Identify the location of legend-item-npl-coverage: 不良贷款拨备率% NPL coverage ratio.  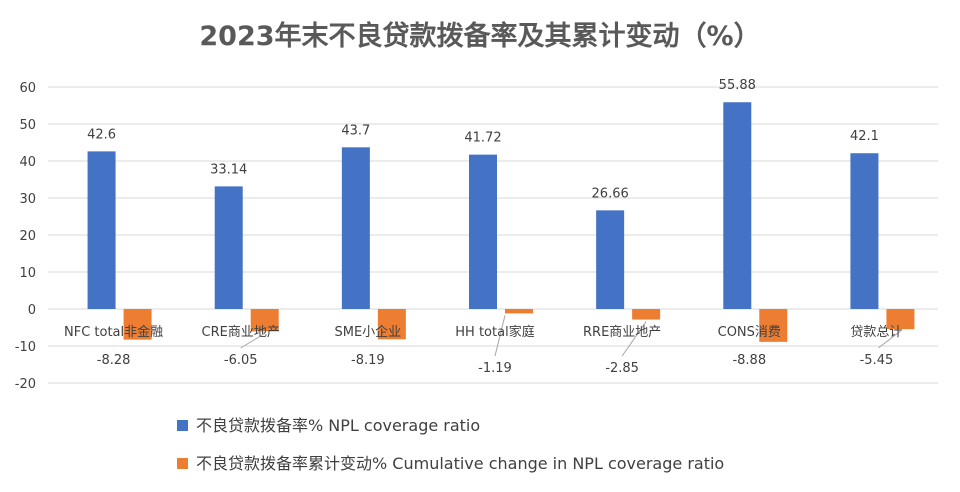
(328, 425).